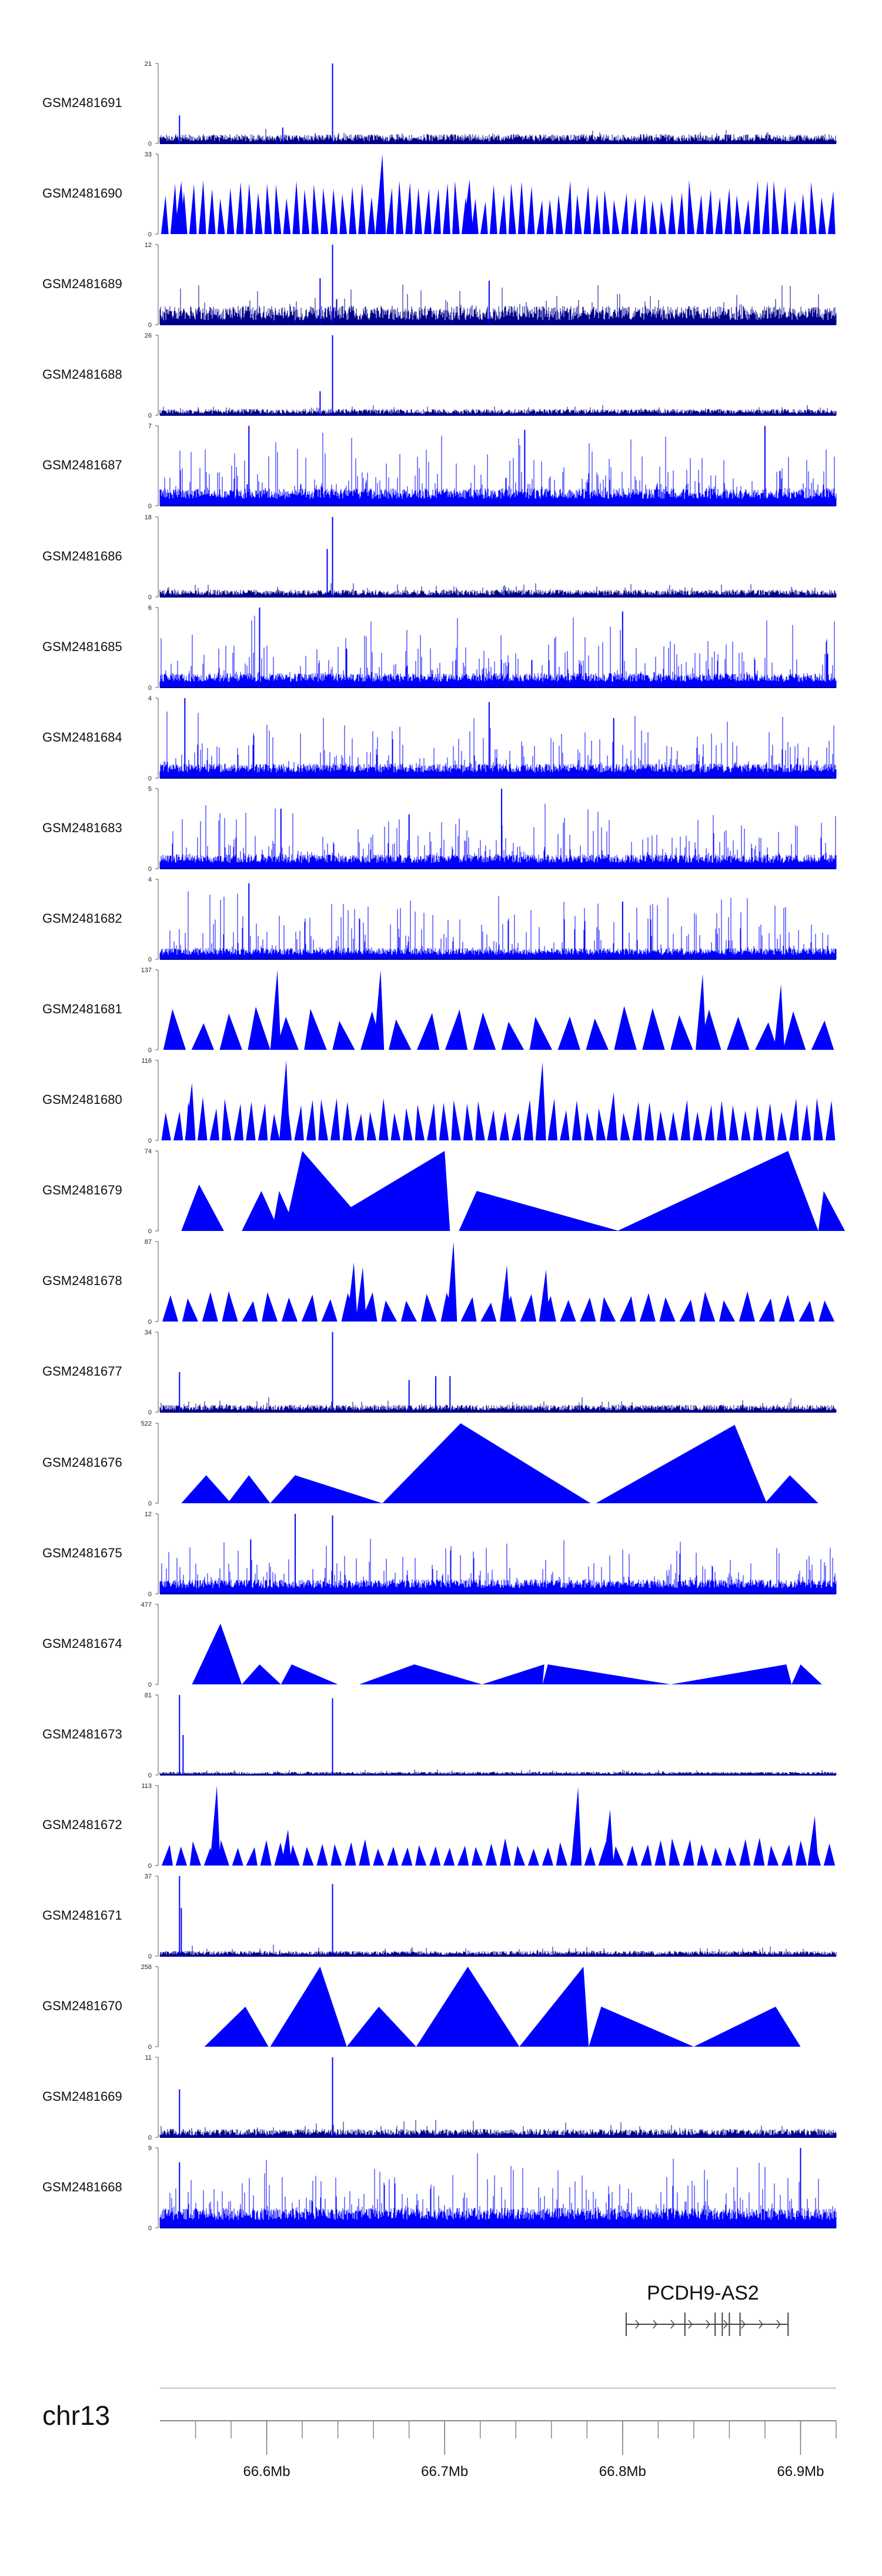 This screenshot has height=2576, width=882. I want to click on track-GSM2481672: GSM2481672 113 0, so click(441, 1825).